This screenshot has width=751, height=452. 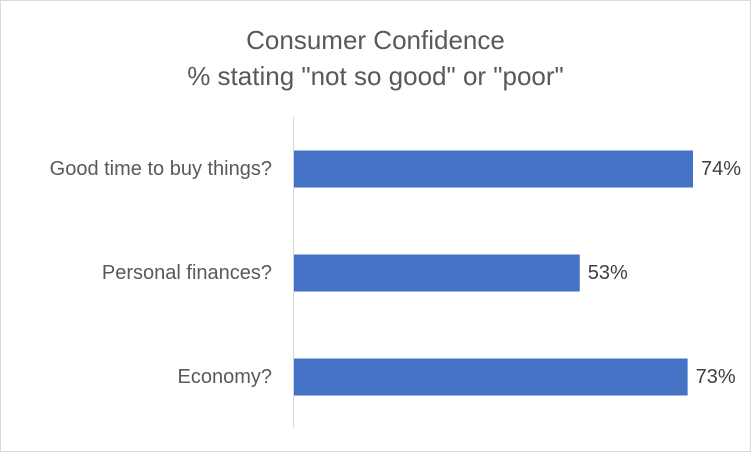 What do you see at coordinates (375, 40) in the screenshot?
I see `chart-title: Consumer Confidence` at bounding box center [375, 40].